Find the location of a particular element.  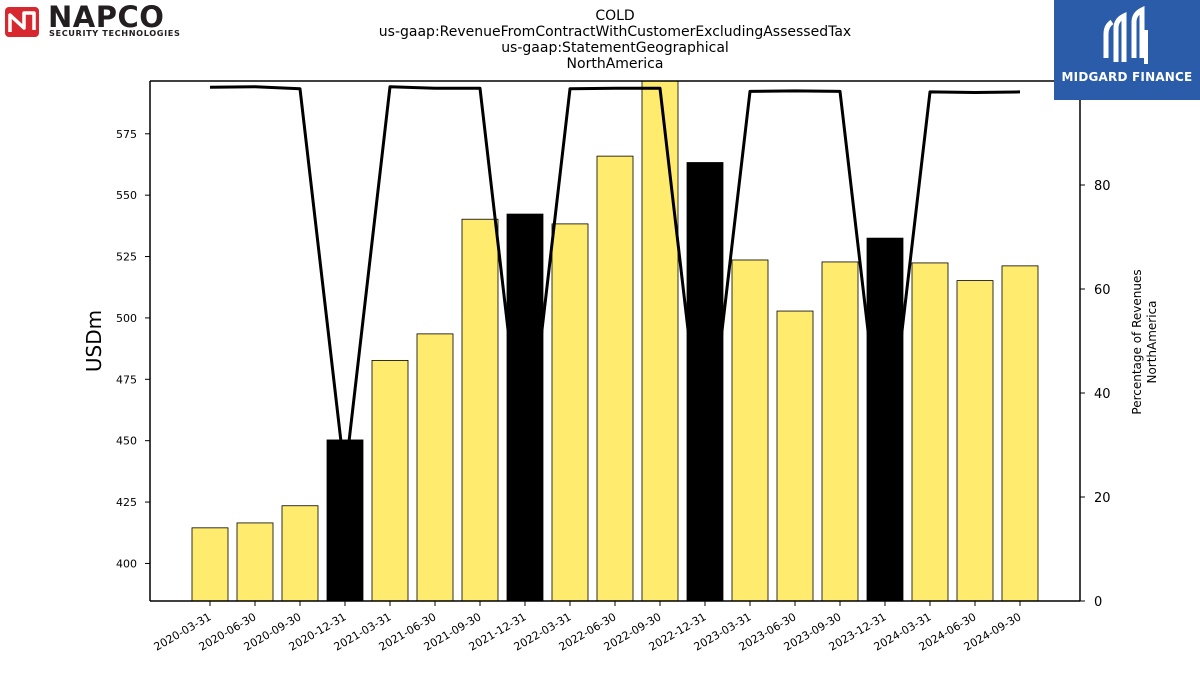

chart-title-line: NorthAmerica is located at coordinates (615, 64).